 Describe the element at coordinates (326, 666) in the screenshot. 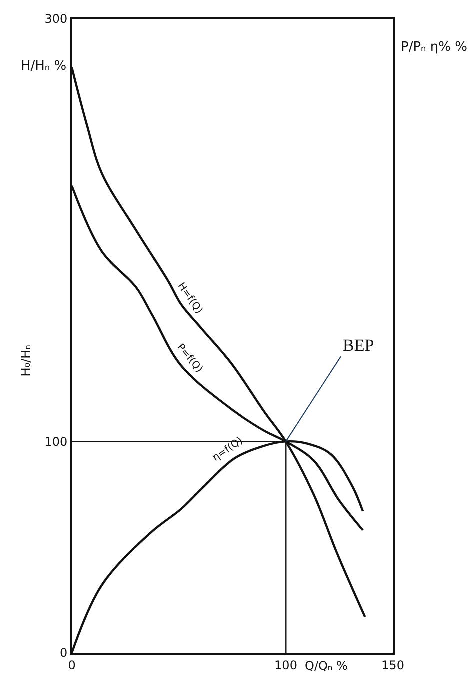

I see `x-axis-title: Q/Qₙ %` at that location.